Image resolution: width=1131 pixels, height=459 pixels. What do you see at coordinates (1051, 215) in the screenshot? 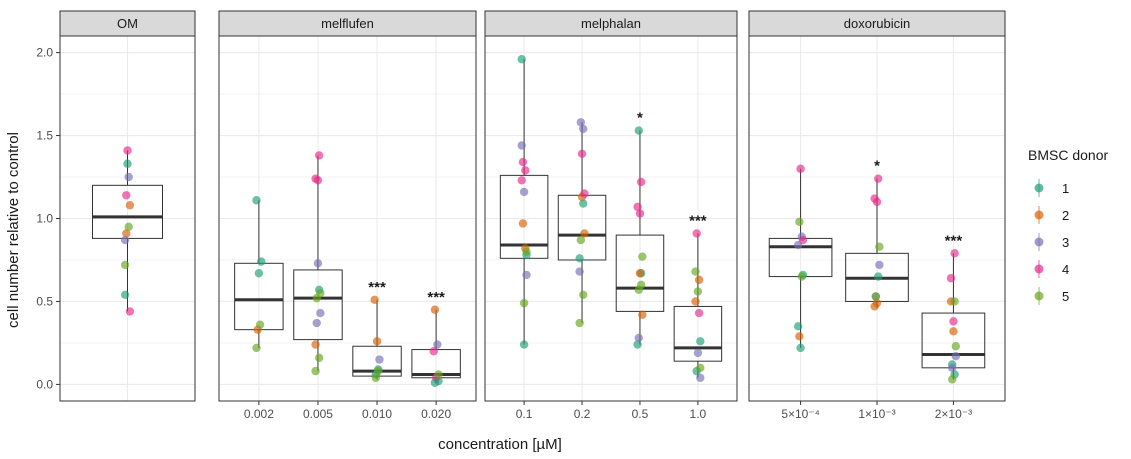
I see `legend-entry-2: 2` at bounding box center [1051, 215].